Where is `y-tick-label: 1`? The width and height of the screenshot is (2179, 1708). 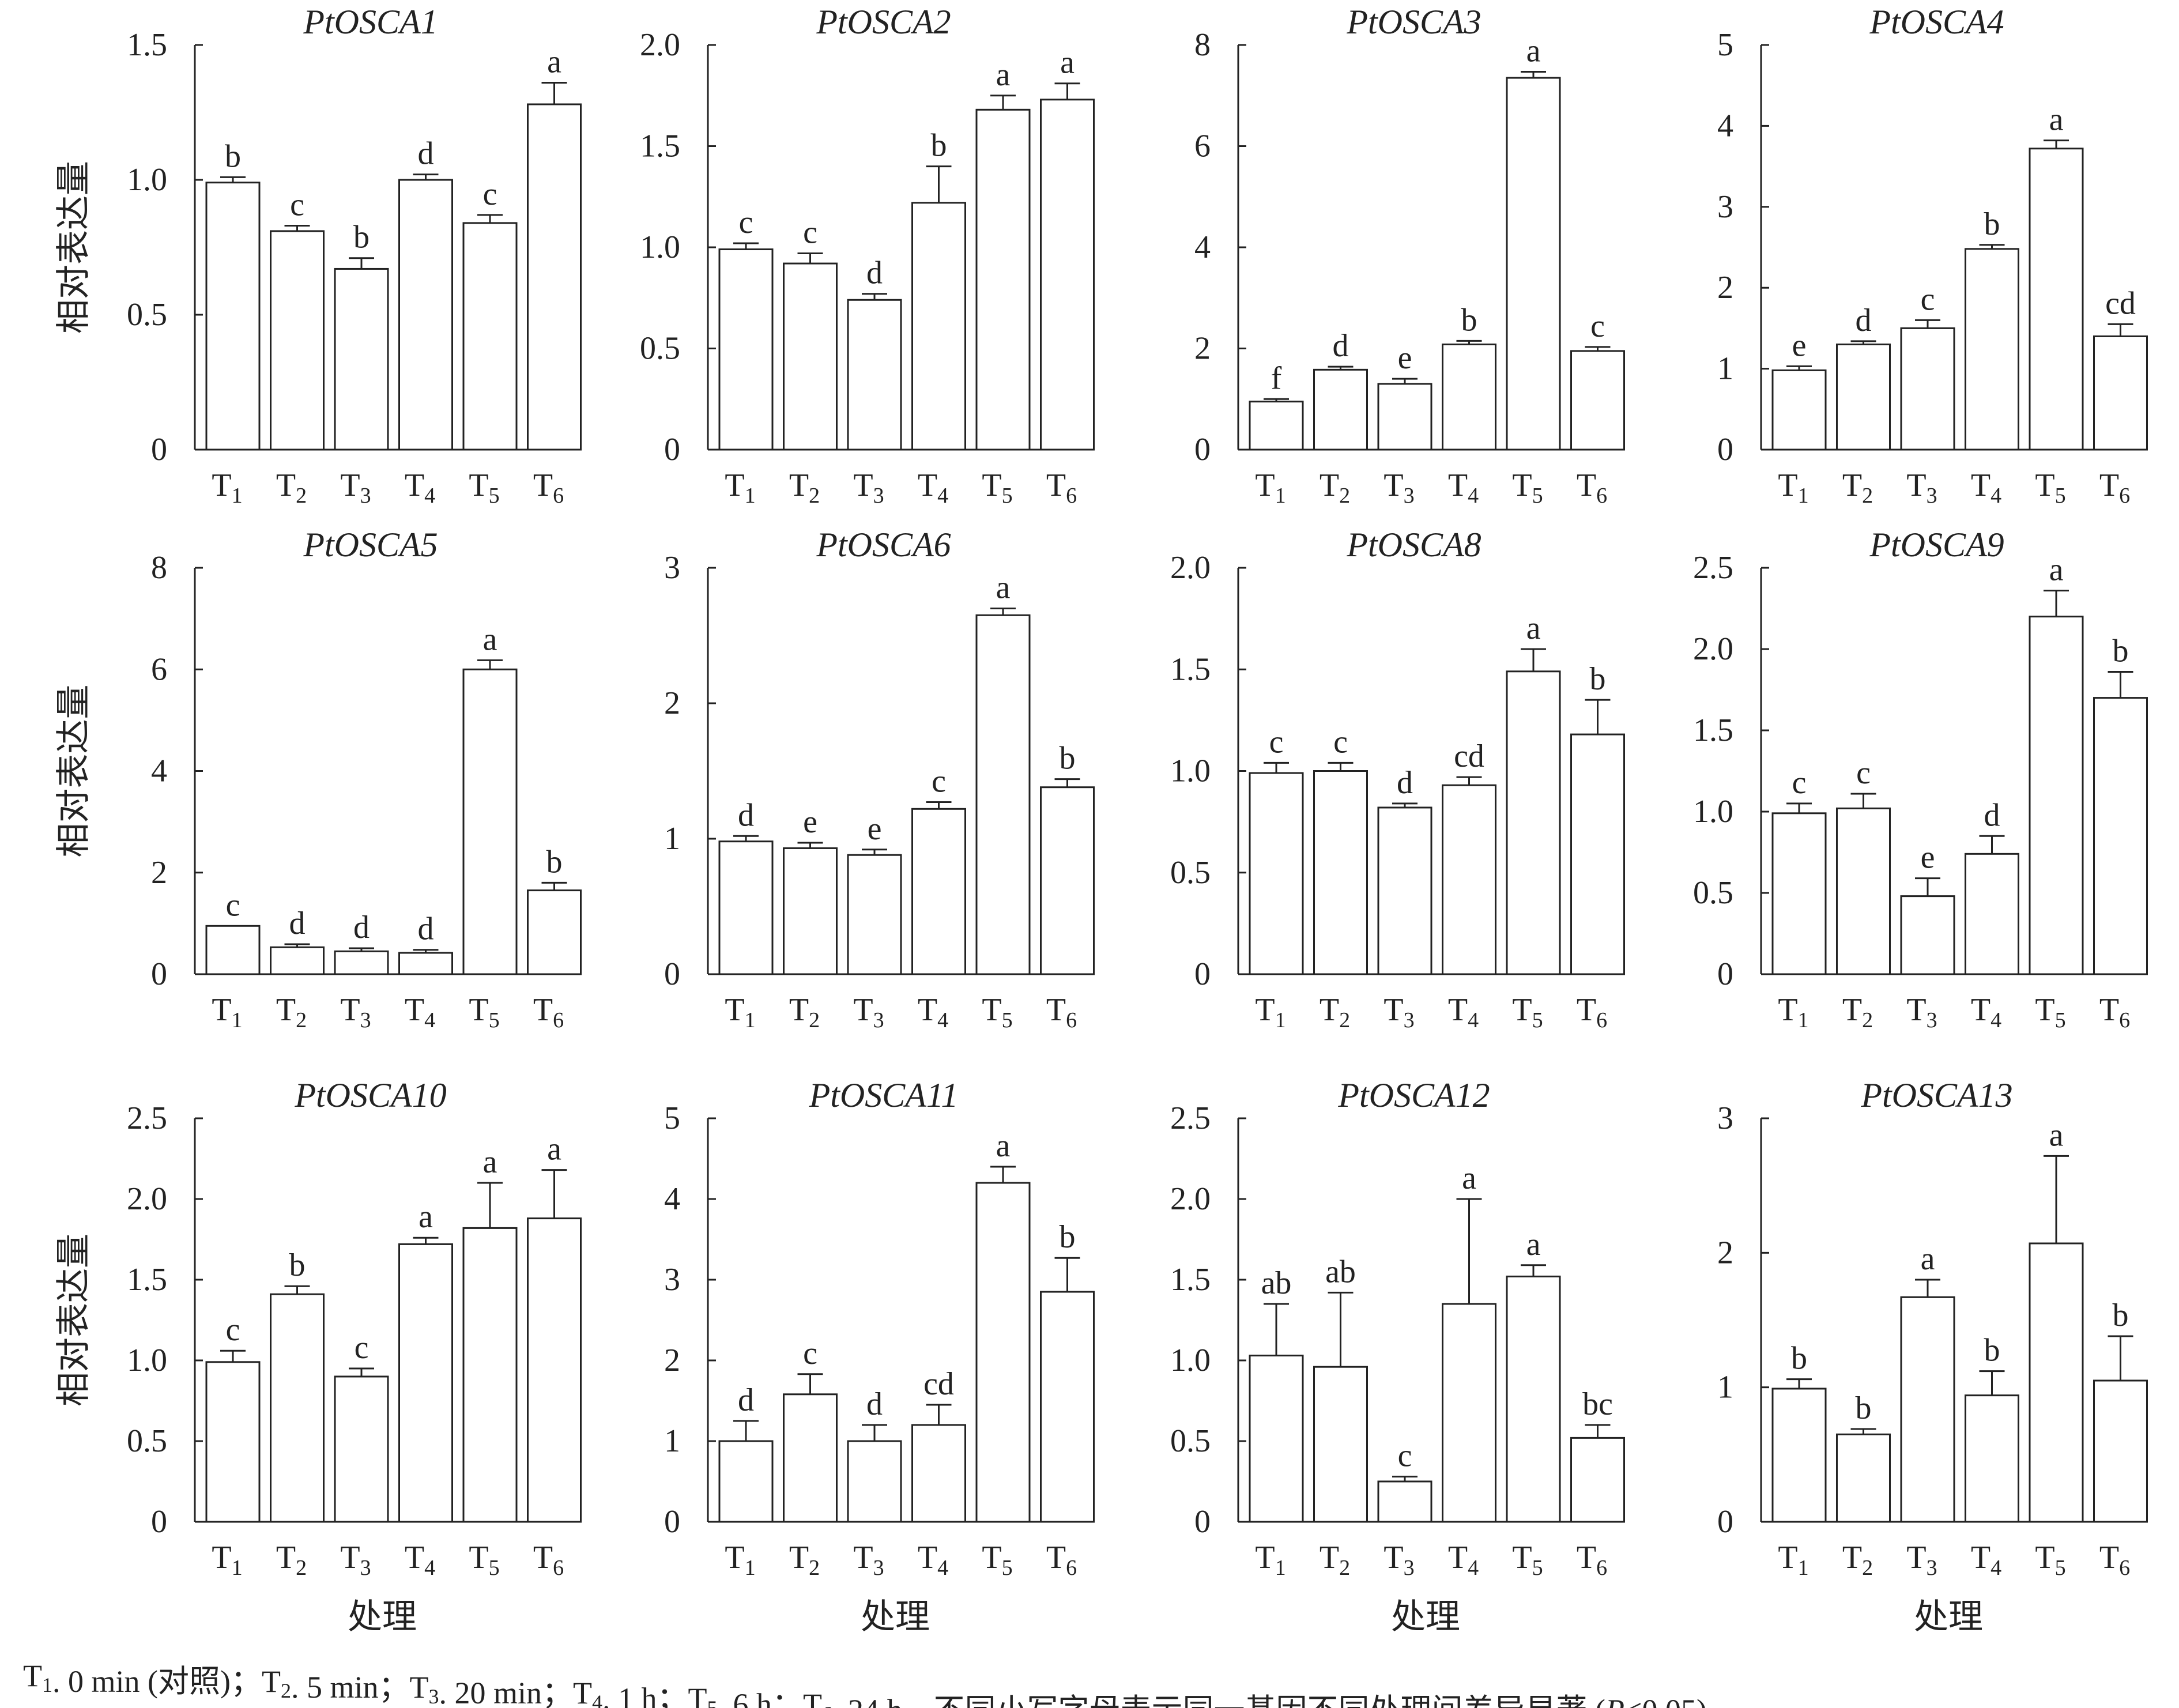 y-tick-label: 1 is located at coordinates (1725, 1387).